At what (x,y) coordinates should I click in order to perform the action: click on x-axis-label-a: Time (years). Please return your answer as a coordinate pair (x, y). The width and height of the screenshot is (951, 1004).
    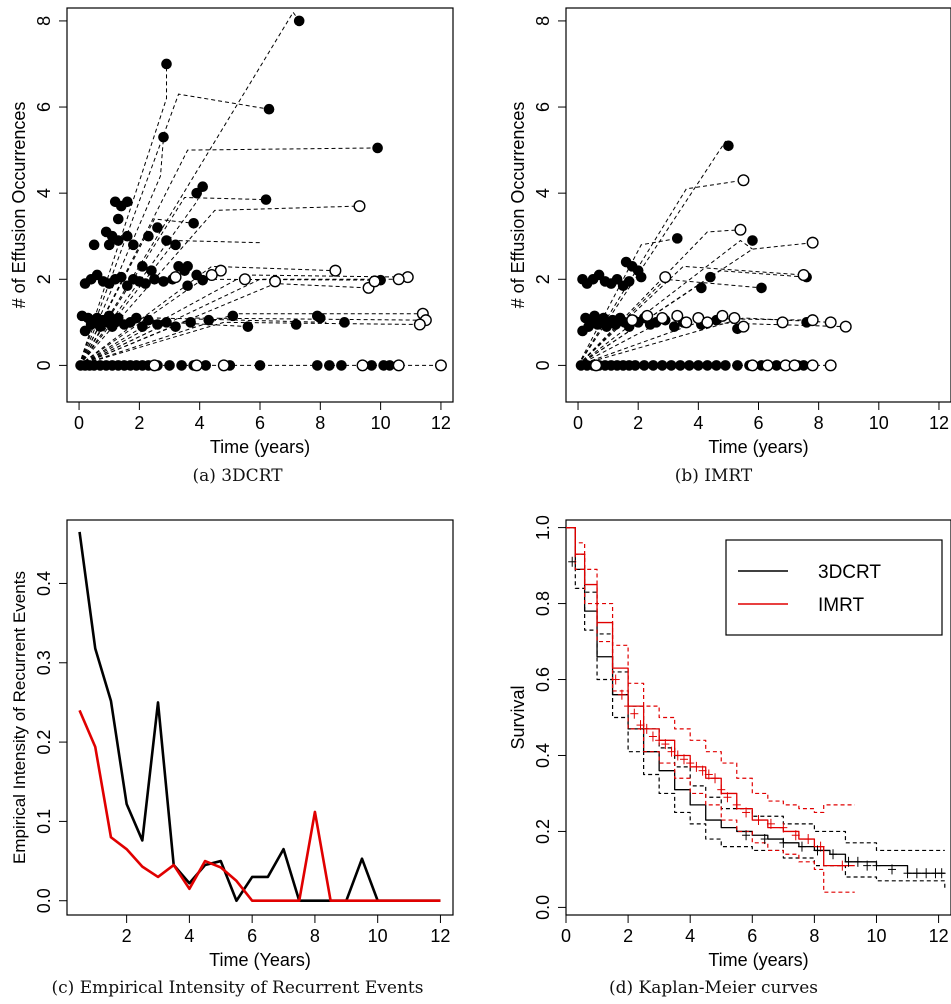
    Looking at the image, I should click on (260, 447).